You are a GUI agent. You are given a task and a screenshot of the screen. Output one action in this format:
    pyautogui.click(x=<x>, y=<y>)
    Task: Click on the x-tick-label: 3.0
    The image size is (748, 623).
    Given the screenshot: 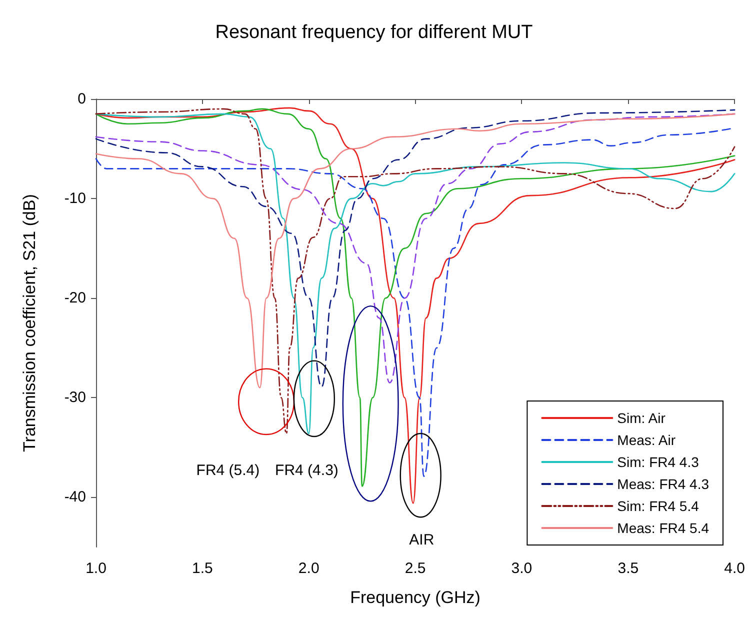 What is the action you would take?
    pyautogui.click(x=521, y=568)
    